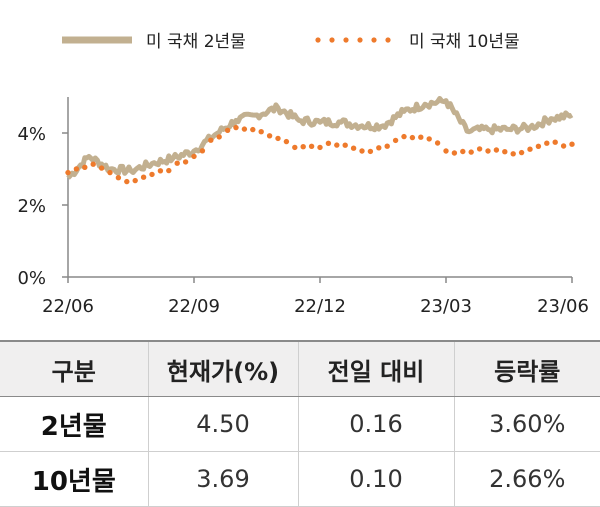 The width and height of the screenshot is (600, 507). What do you see at coordinates (31, 134) in the screenshot?
I see `y-tick-label: 4%` at bounding box center [31, 134].